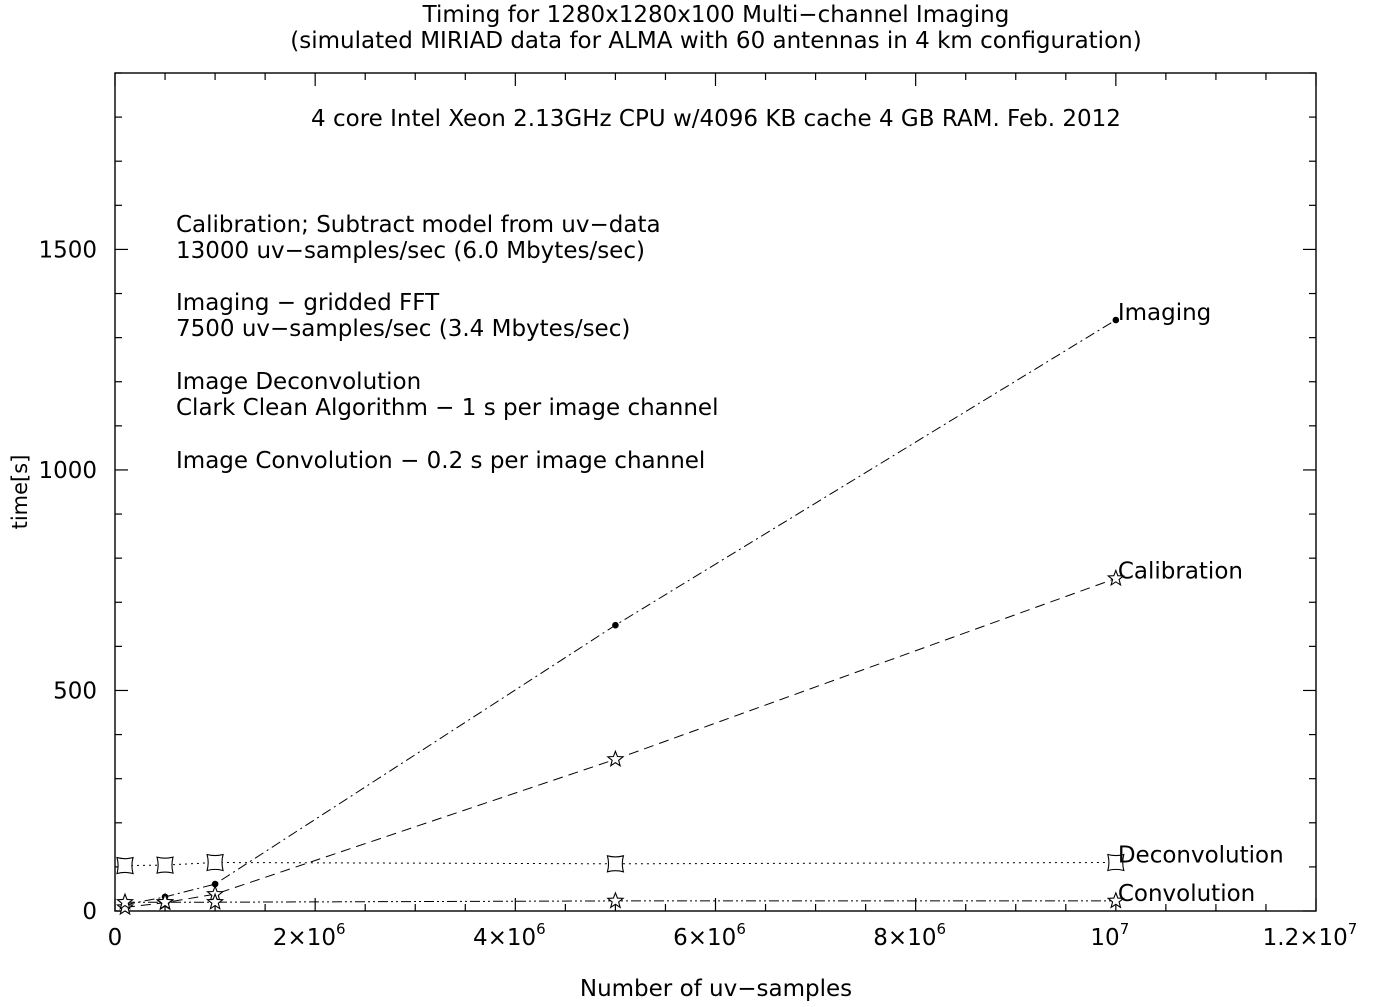  What do you see at coordinates (20, 492) in the screenshot?
I see `y-axis-label: time[s]` at bounding box center [20, 492].